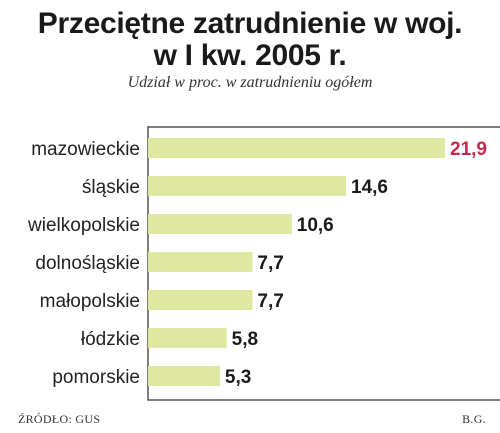 This screenshot has height=433, width=500. What do you see at coordinates (111, 187) in the screenshot?
I see `category-label-1: śląskie` at bounding box center [111, 187].